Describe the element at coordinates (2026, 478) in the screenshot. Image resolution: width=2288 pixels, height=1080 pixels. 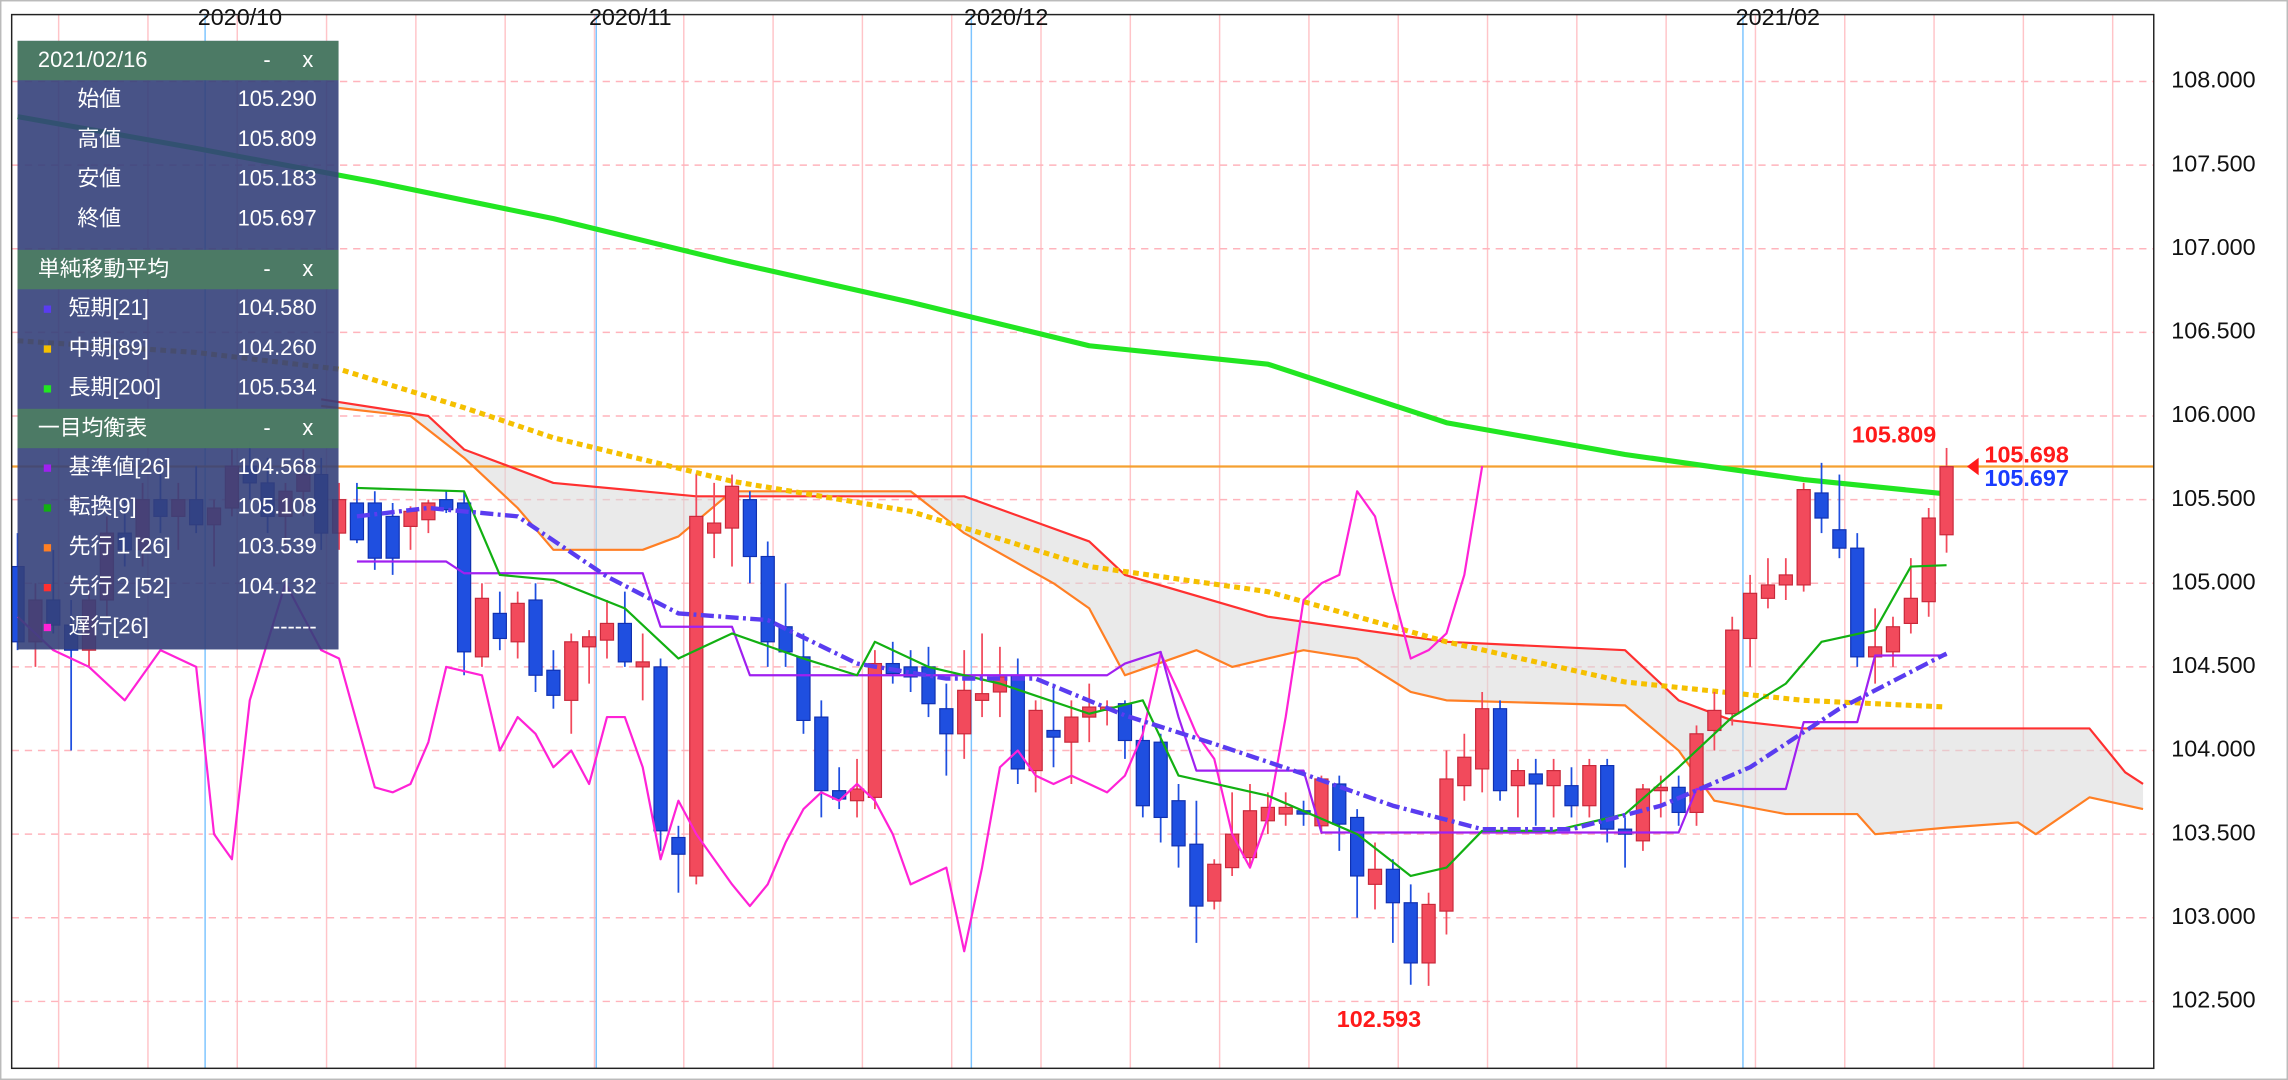
I see `price-label: 105.697` at that location.